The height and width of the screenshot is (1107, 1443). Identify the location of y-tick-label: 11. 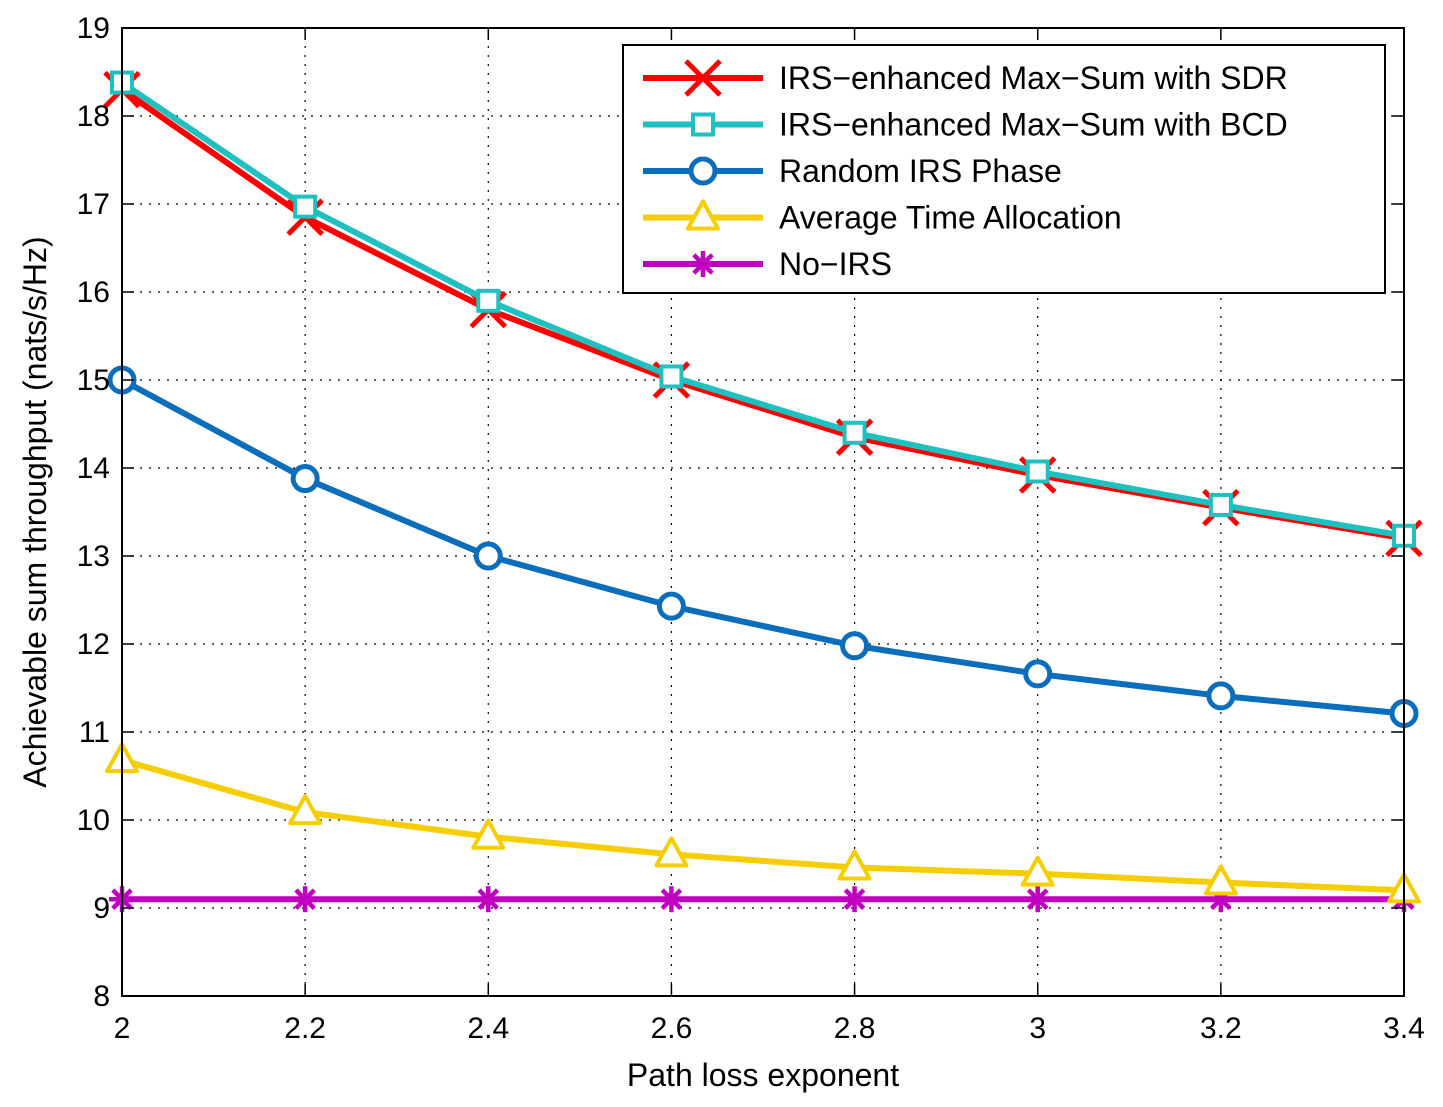
(94, 732).